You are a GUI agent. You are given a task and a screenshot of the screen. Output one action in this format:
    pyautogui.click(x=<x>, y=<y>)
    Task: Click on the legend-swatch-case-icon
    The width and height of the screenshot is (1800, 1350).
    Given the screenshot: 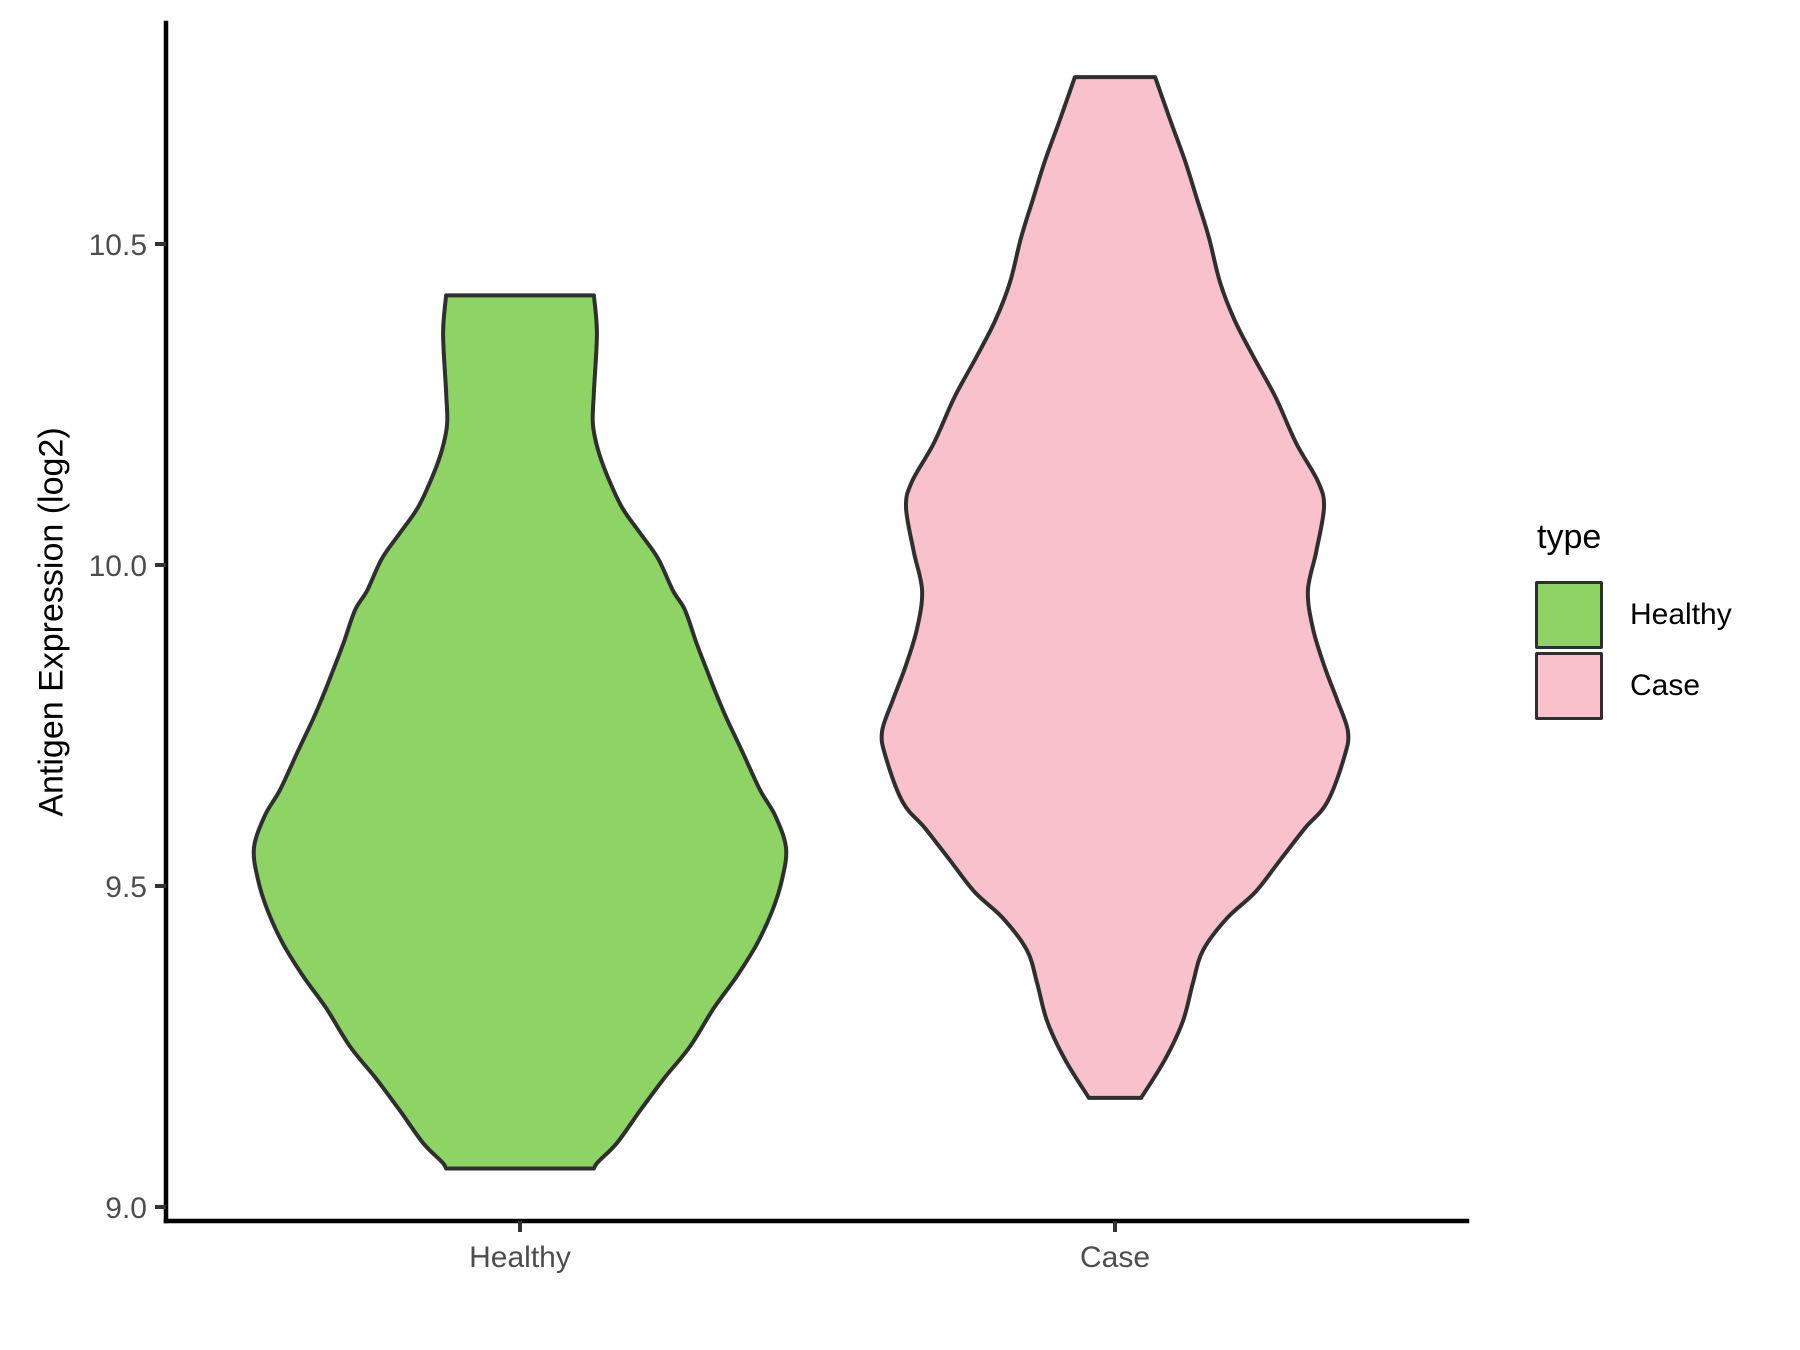 What is the action you would take?
    pyautogui.click(x=1569, y=686)
    